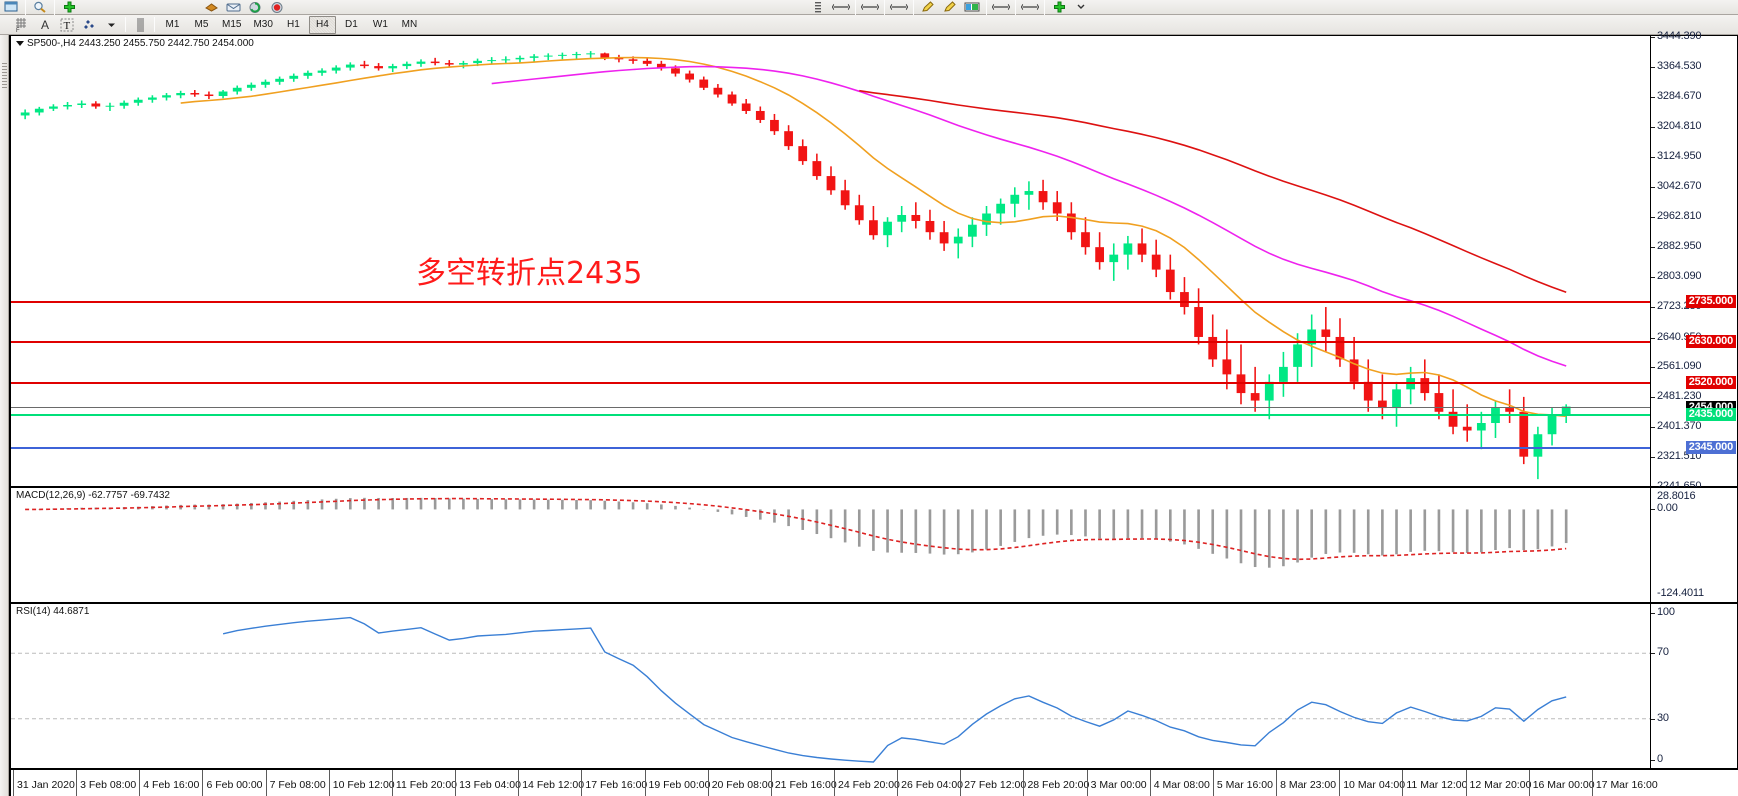 This screenshot has height=796, width=1738. Describe the element at coordinates (819, 8) in the screenshot. I see `list-icon` at that location.